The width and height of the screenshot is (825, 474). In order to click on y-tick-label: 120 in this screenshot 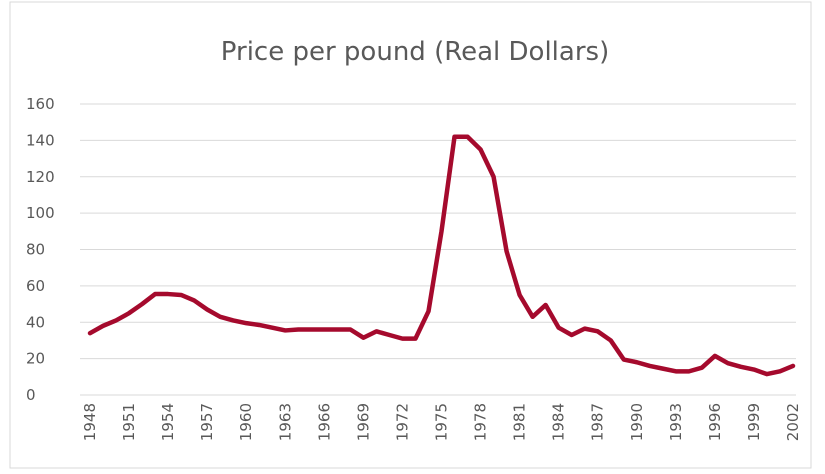, I will do `click(40, 177)`.